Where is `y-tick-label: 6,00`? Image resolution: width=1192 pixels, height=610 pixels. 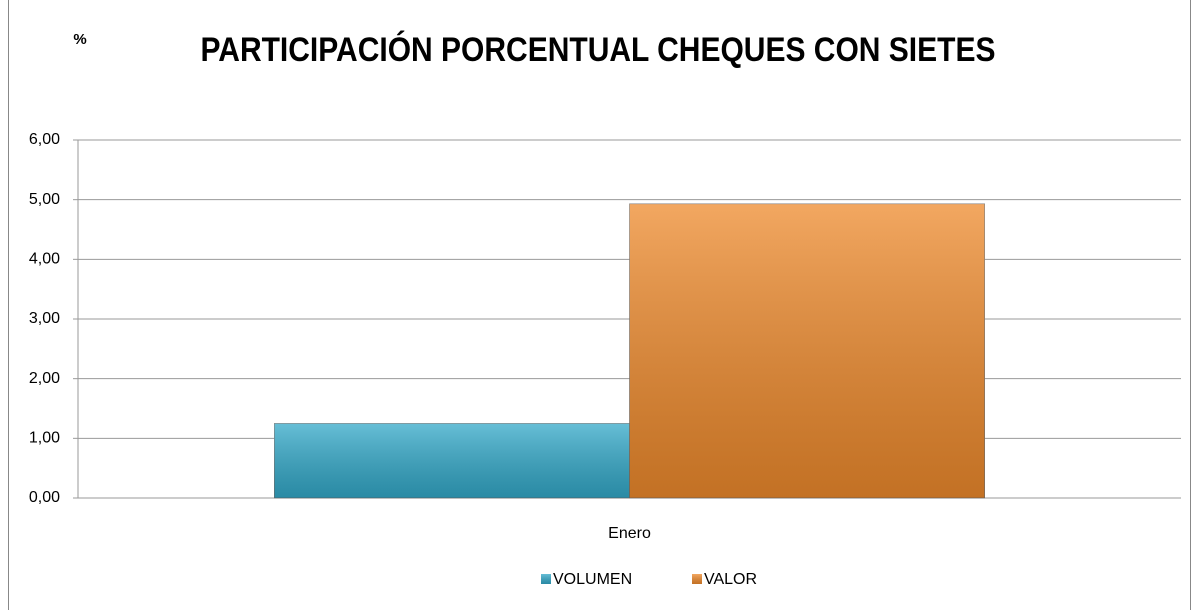
y-tick-label: 6,00 is located at coordinates (44, 139).